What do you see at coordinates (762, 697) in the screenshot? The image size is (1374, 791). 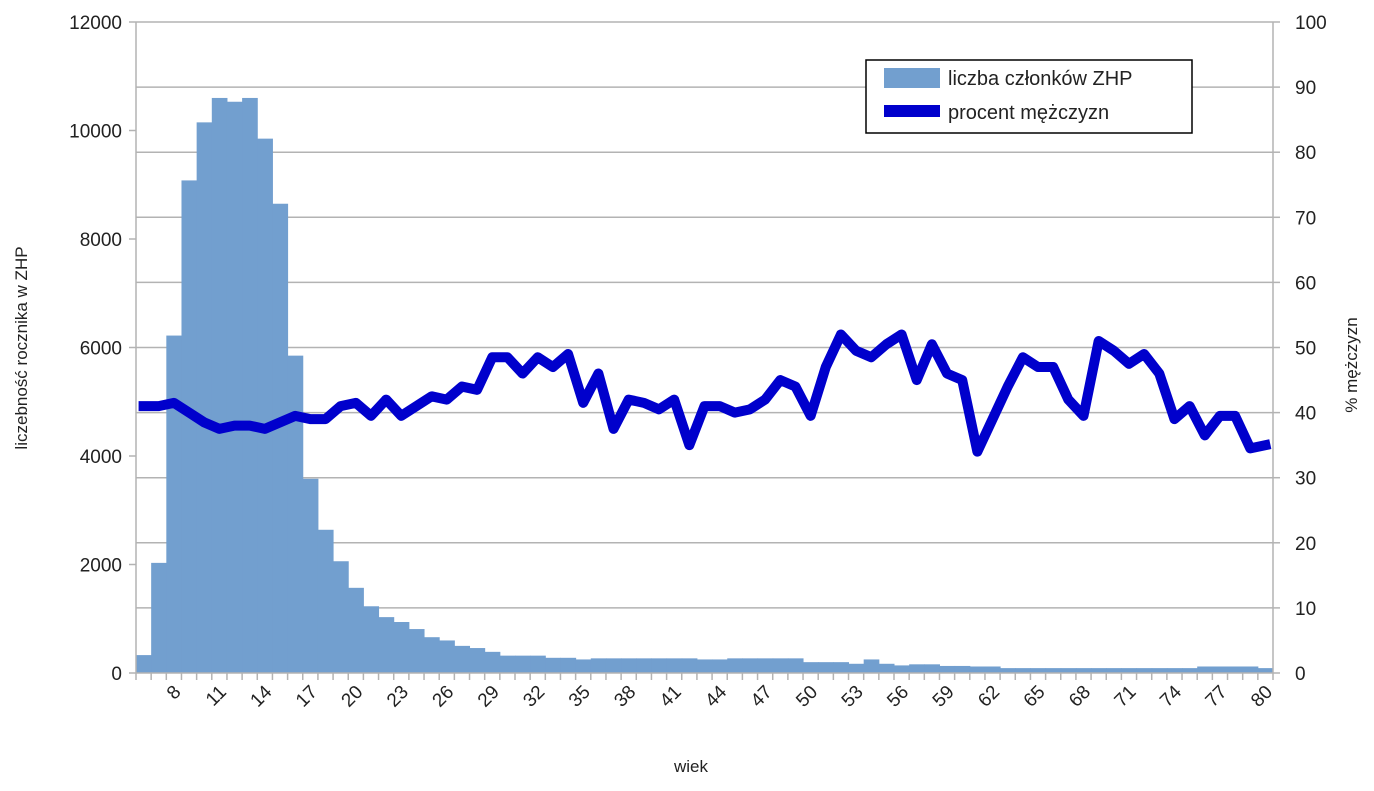 I see `x-tick-label: 47` at bounding box center [762, 697].